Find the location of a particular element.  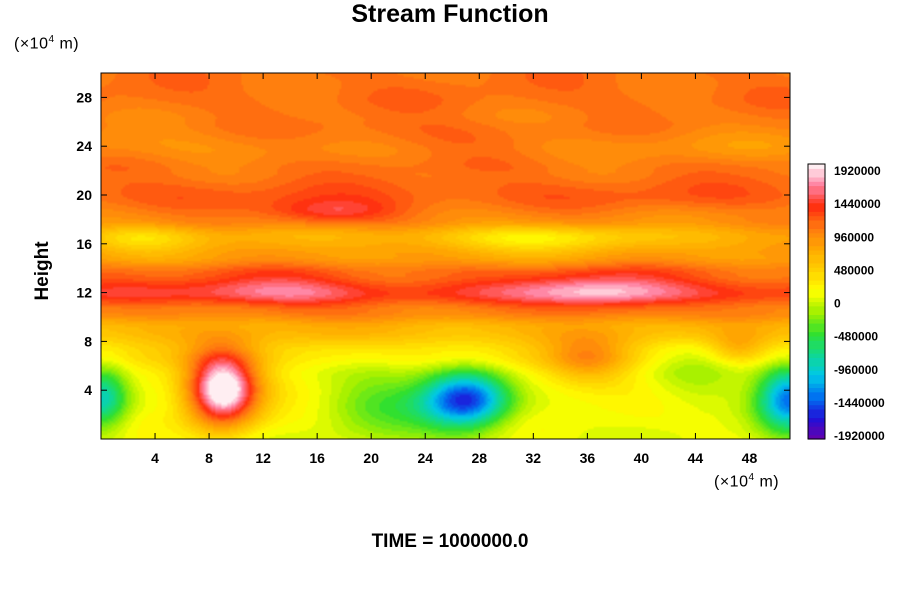

colorbar-label: -480000 is located at coordinates (856, 337).